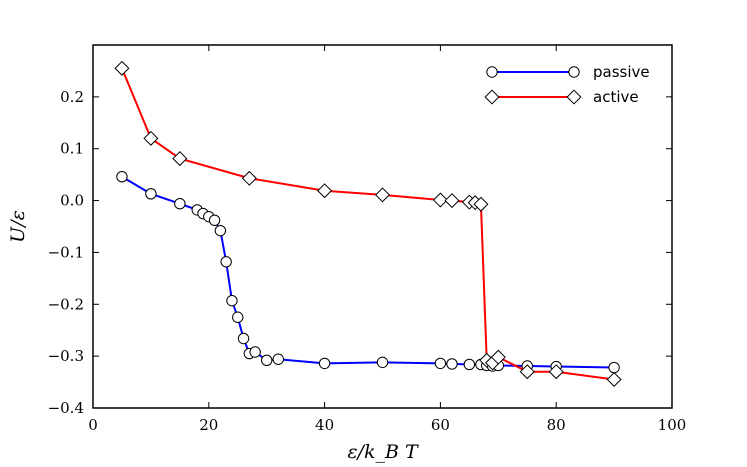 The image size is (747, 467). I want to click on y-tick-label: −0.1, so click(66, 252).